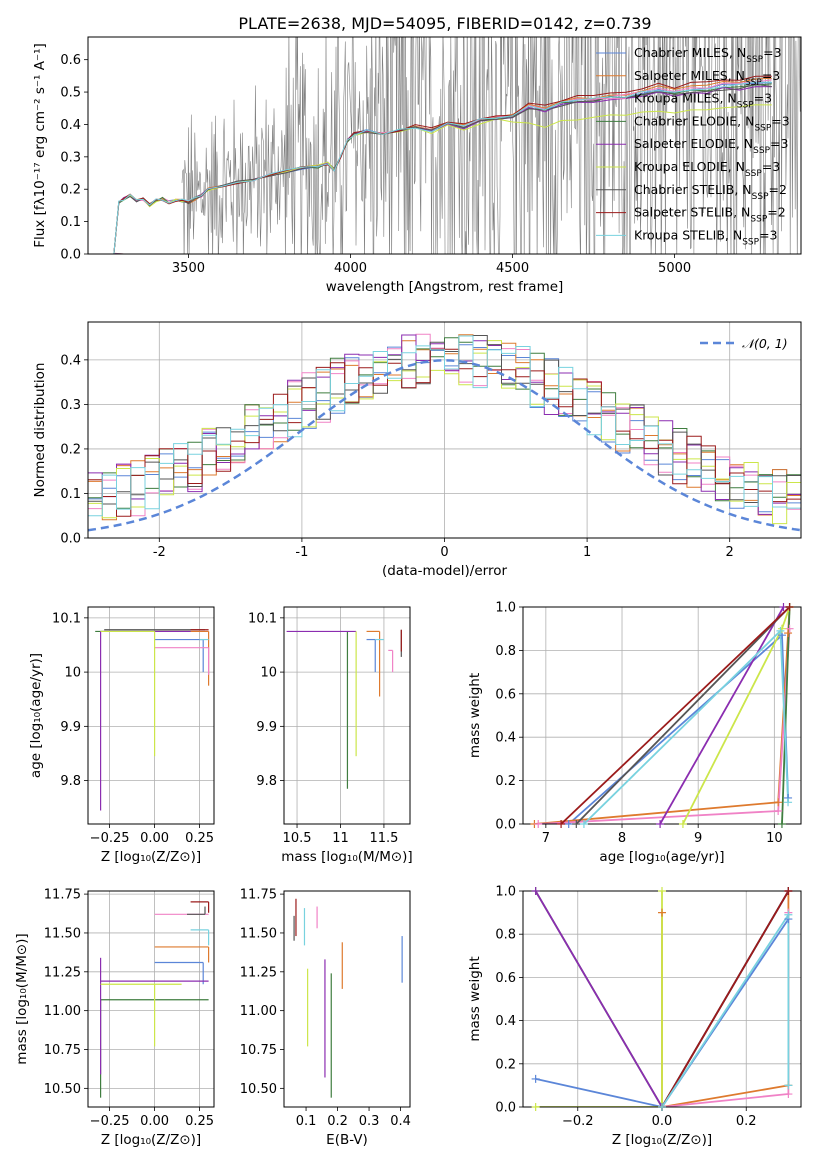 The height and width of the screenshot is (1174, 819). I want to click on legend-label: Salpeter STELIB, NSSP=2, so click(710, 215).